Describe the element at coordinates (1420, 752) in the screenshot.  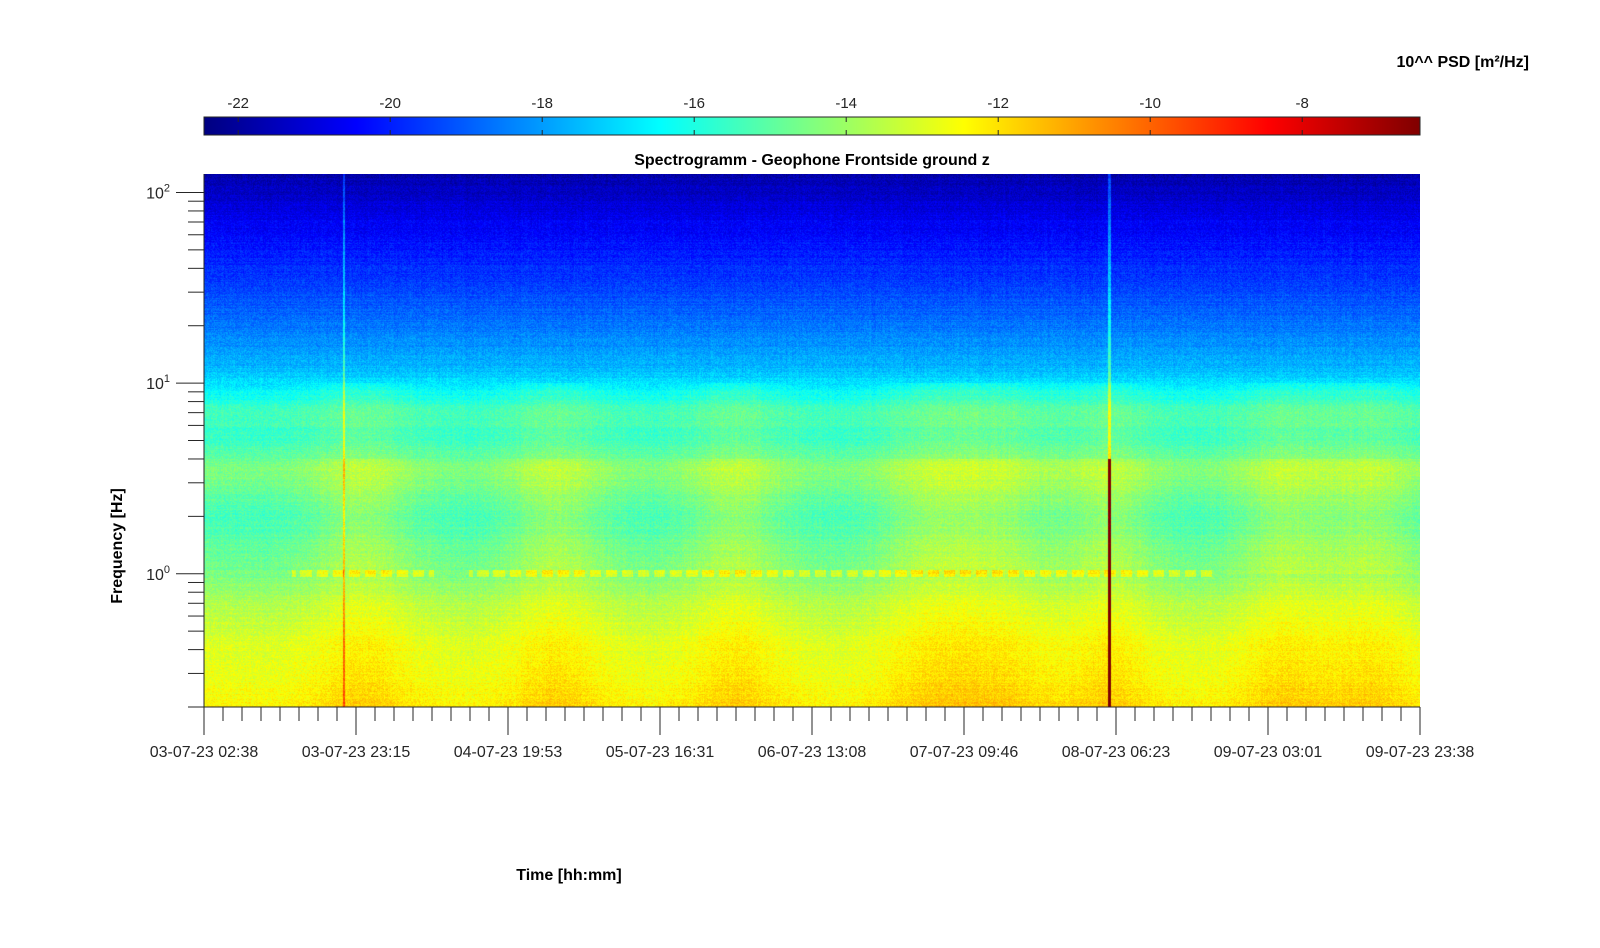
I see `x-tick-label: 09-07-23 23:38` at that location.